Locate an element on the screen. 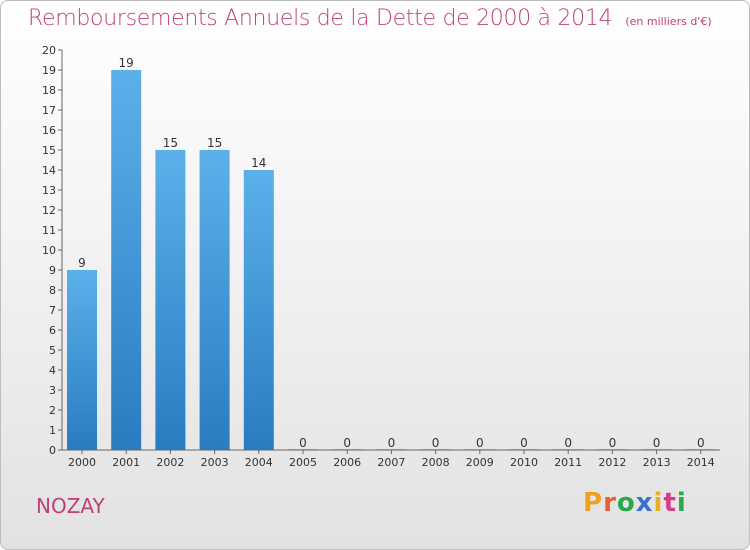 This screenshot has width=750, height=550. y-tick-label: 11 is located at coordinates (49, 230).